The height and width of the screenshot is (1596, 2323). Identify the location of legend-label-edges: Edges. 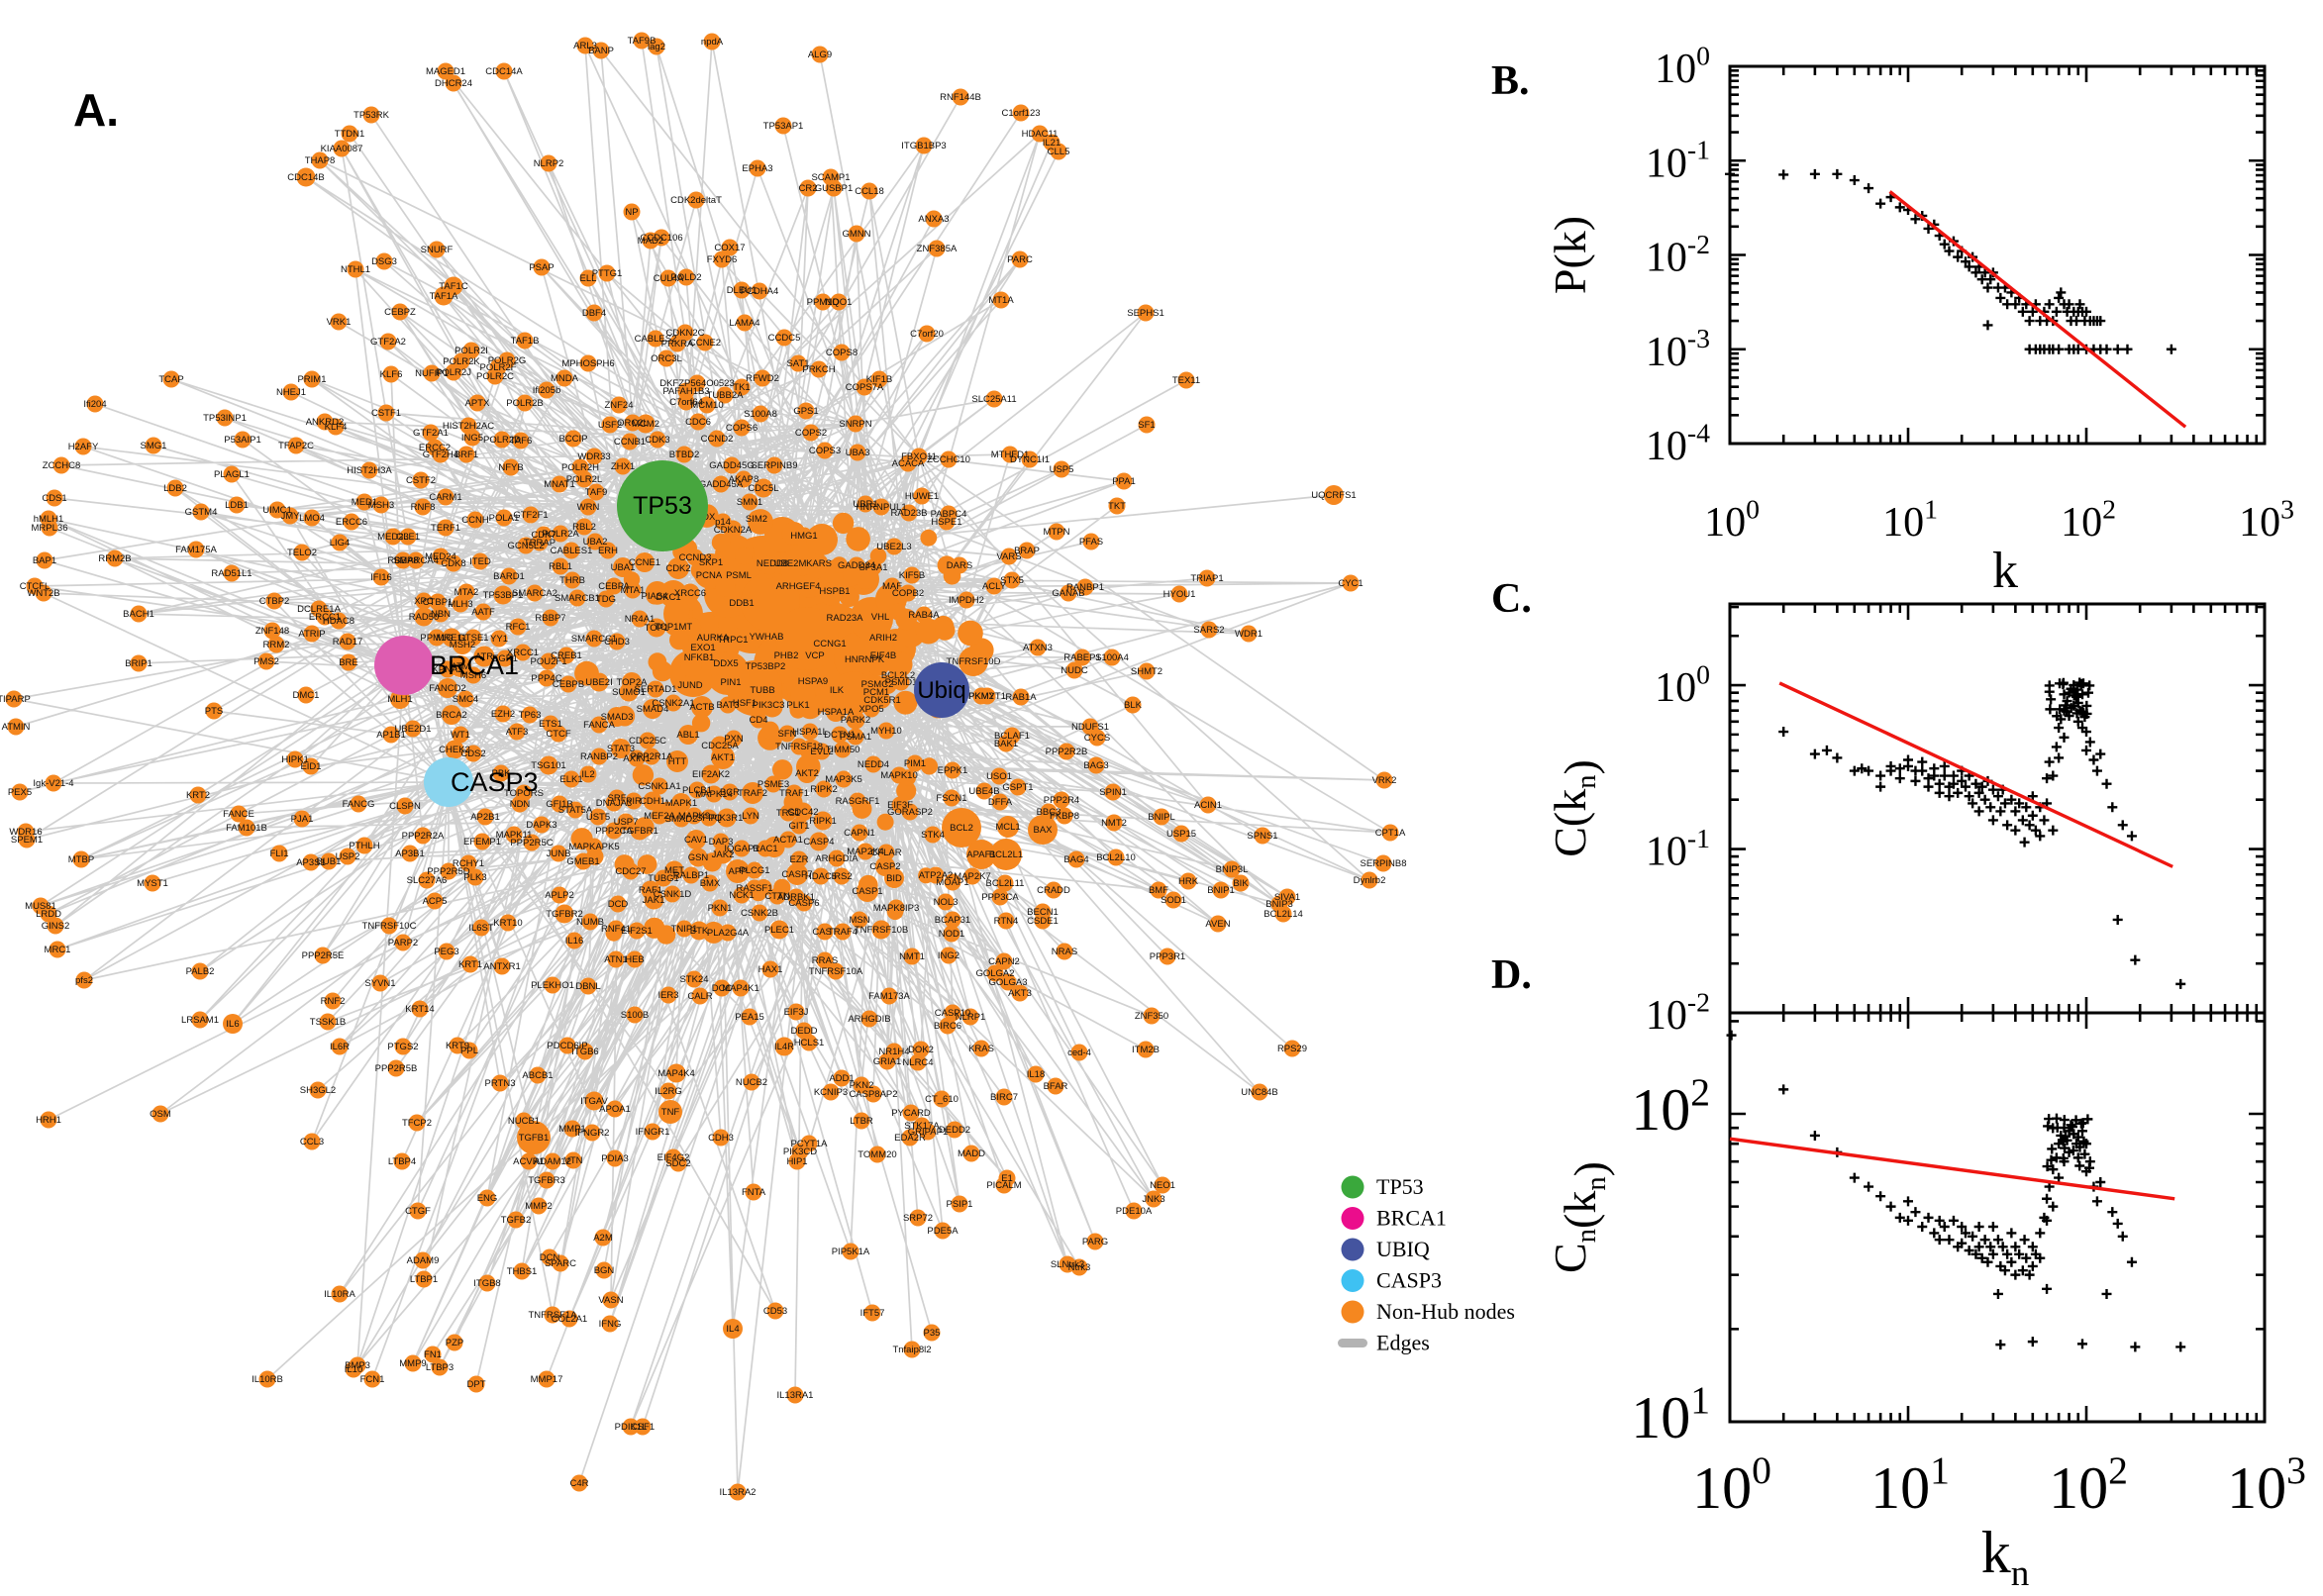
(1403, 1343).